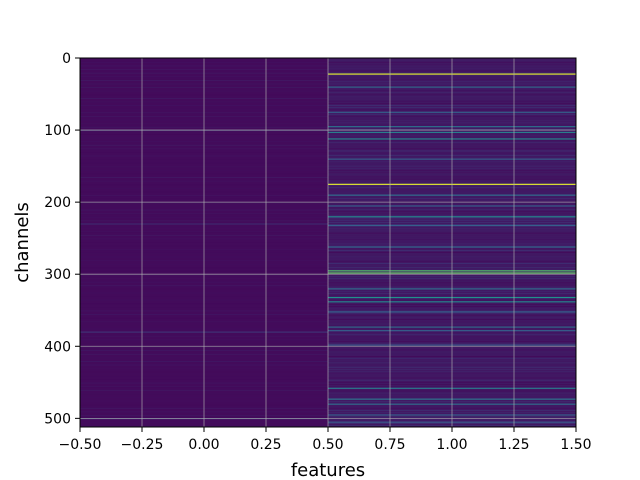 Image resolution: width=640 pixels, height=480 pixels. What do you see at coordinates (328, 470) in the screenshot?
I see `x-axis-label: features` at bounding box center [328, 470].